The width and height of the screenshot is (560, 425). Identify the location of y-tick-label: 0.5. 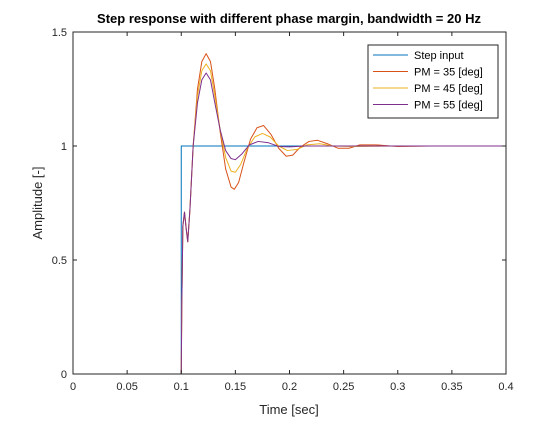
(59, 261).